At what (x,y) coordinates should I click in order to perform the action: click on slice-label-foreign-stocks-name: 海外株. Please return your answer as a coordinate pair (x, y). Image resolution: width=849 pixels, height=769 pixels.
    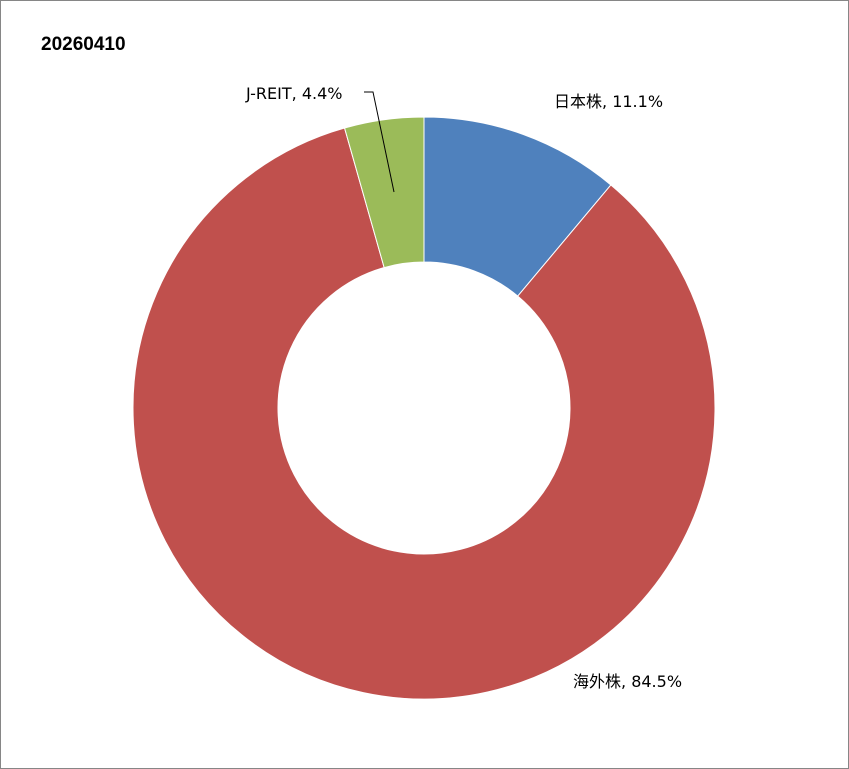
    Looking at the image, I should click on (597, 681).